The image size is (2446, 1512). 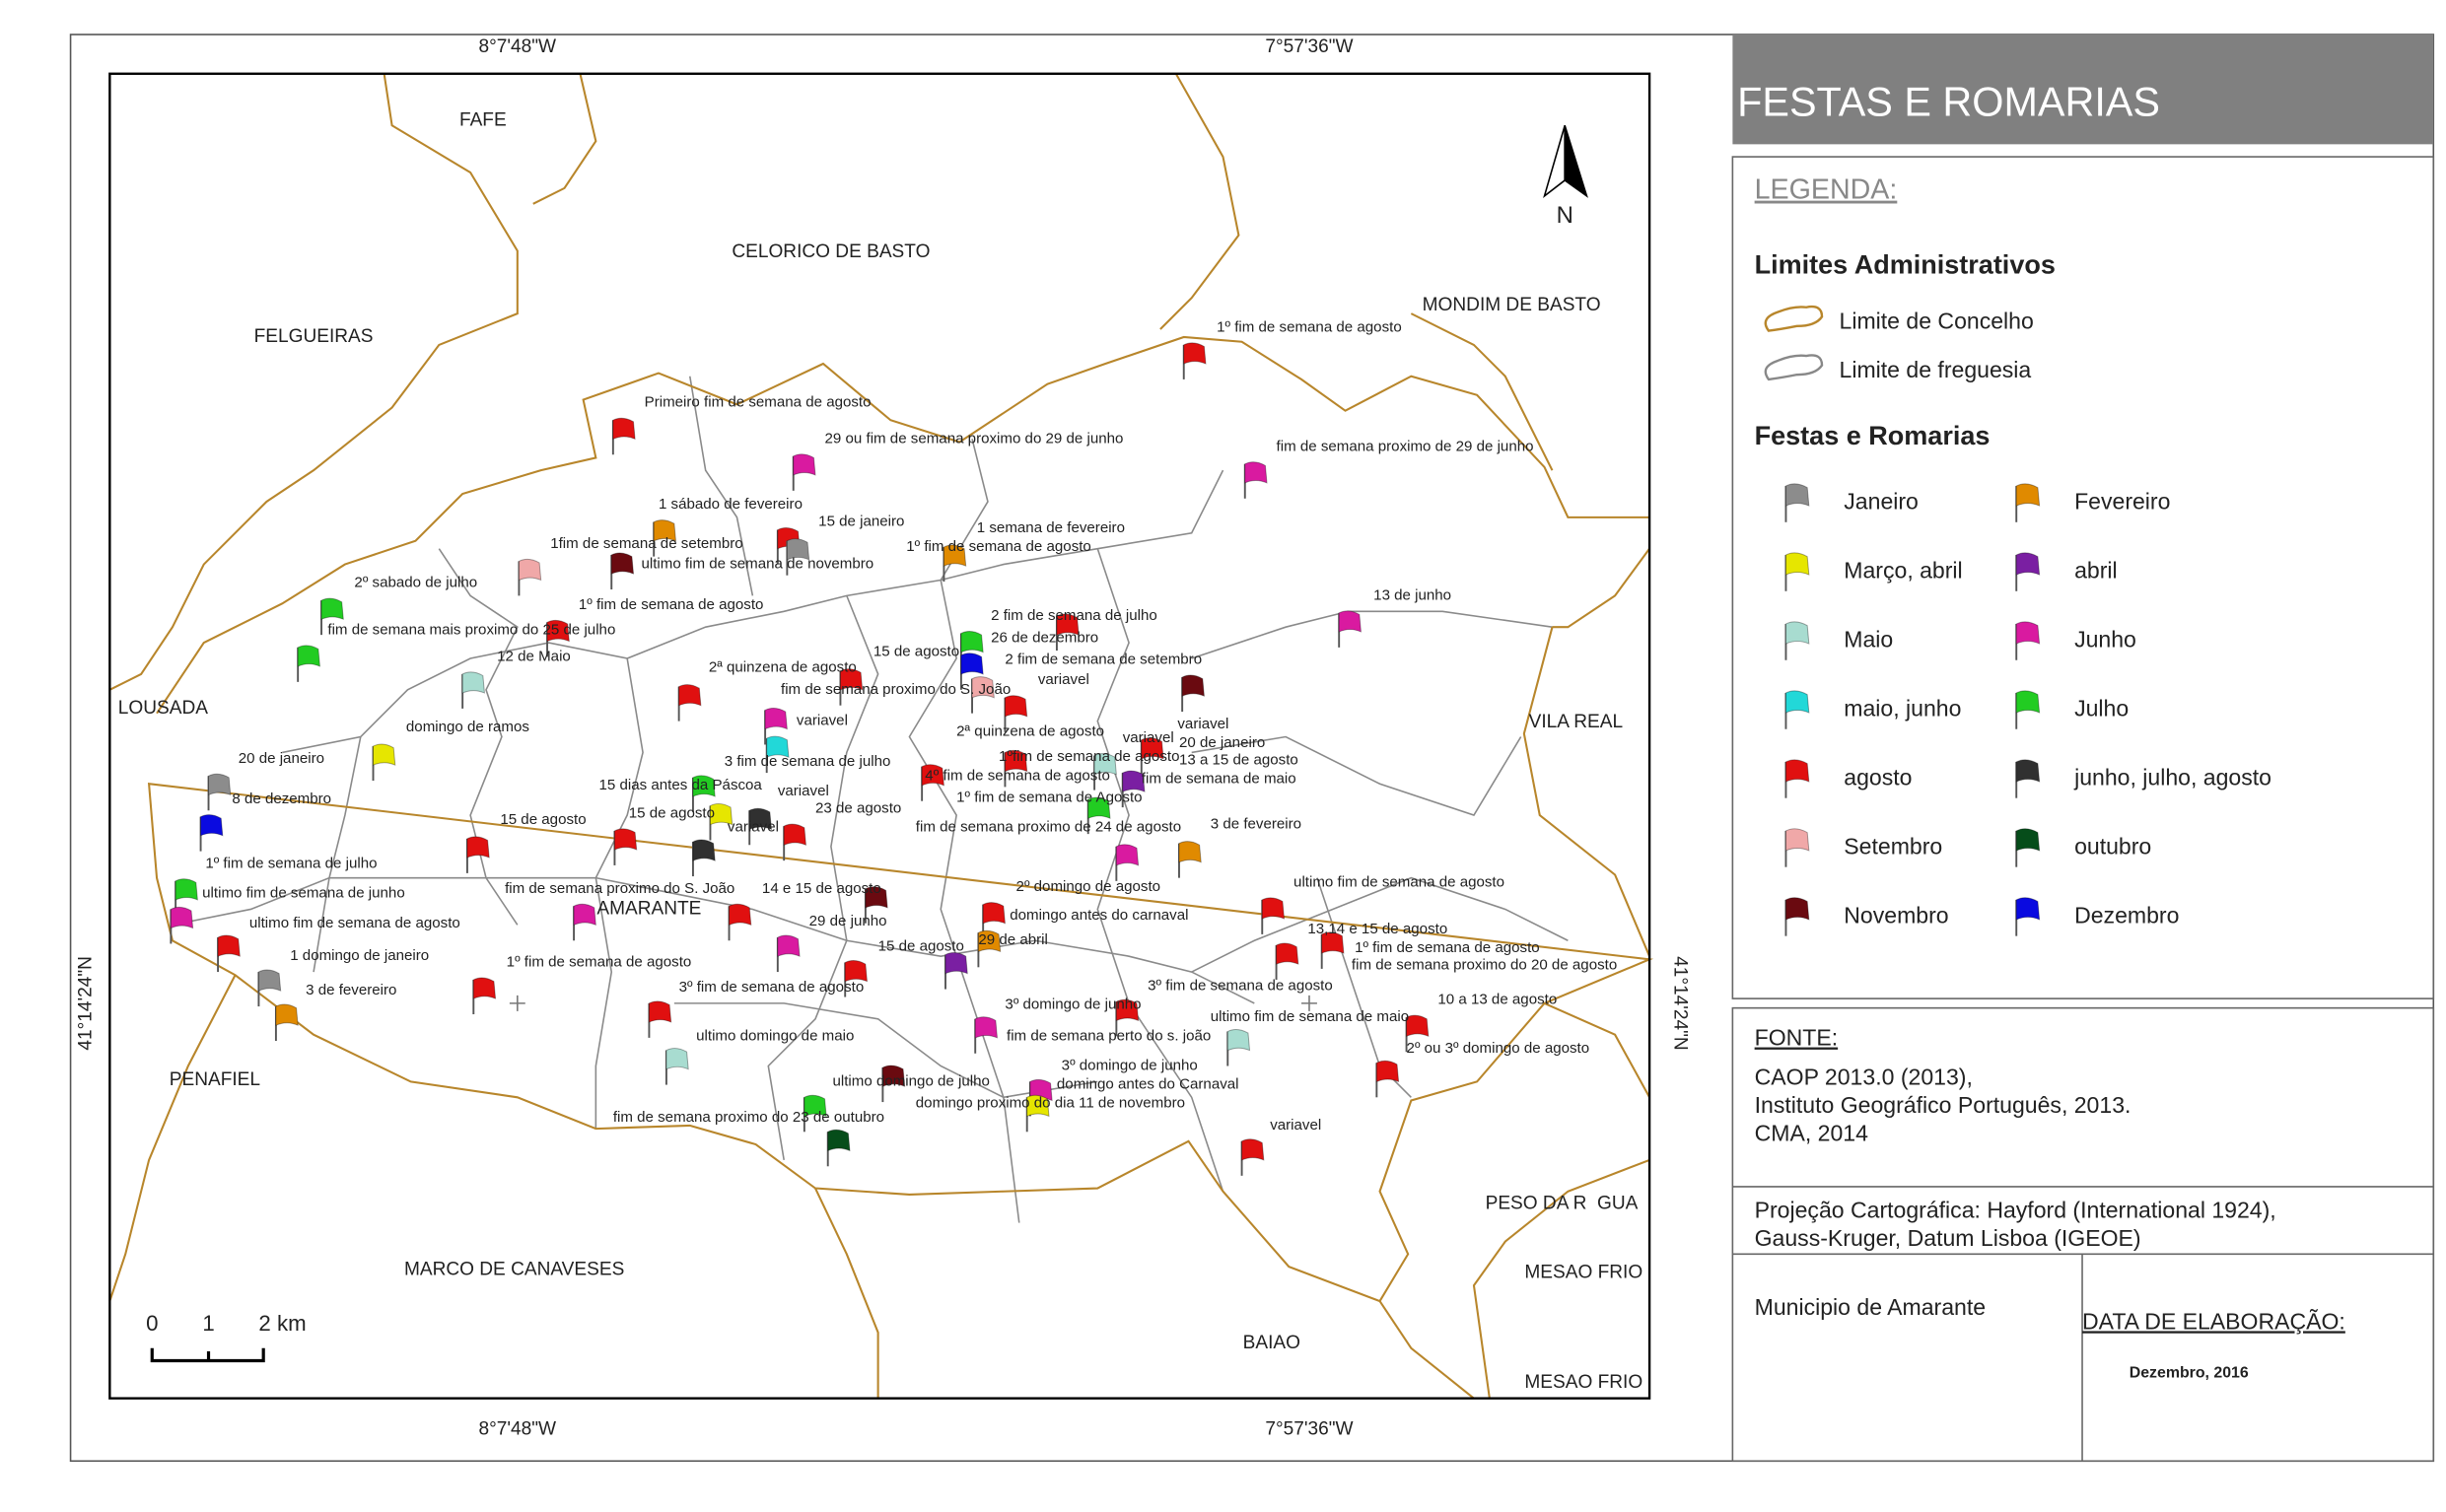 I want to click on legend-label: Fevereiro, so click(x=2122, y=502).